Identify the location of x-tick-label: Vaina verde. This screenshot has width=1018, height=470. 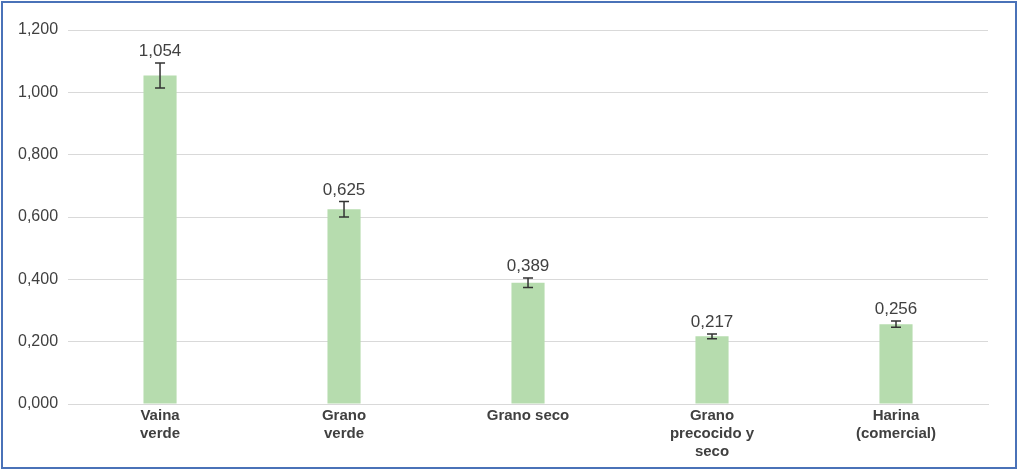
(160, 424).